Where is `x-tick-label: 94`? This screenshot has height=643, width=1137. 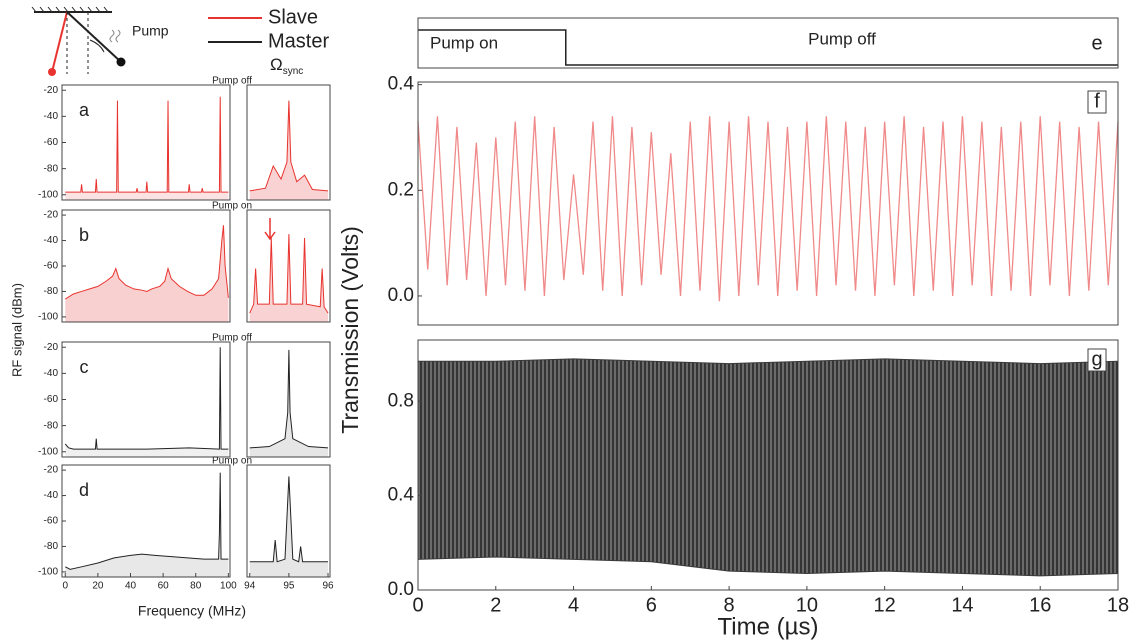
x-tick-label: 94 is located at coordinates (250, 586).